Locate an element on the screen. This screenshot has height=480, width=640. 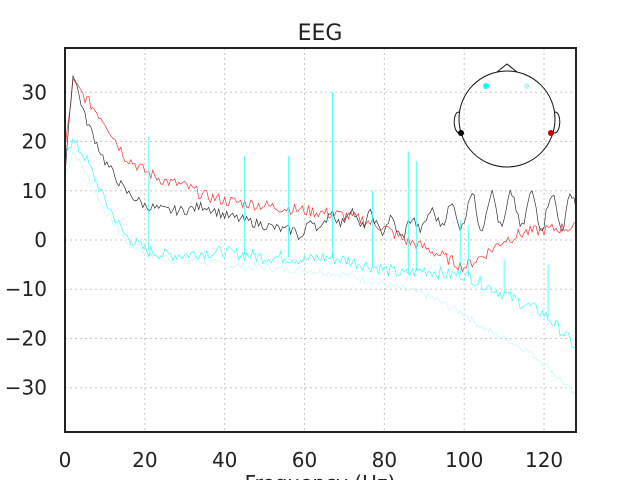
chart-title: EEG is located at coordinates (320, 33).